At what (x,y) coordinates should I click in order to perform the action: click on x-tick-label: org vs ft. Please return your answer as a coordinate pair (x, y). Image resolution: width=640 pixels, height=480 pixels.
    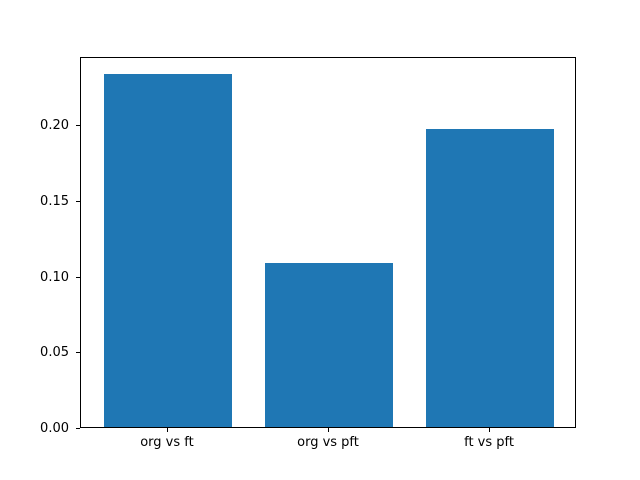
    Looking at the image, I should click on (167, 442).